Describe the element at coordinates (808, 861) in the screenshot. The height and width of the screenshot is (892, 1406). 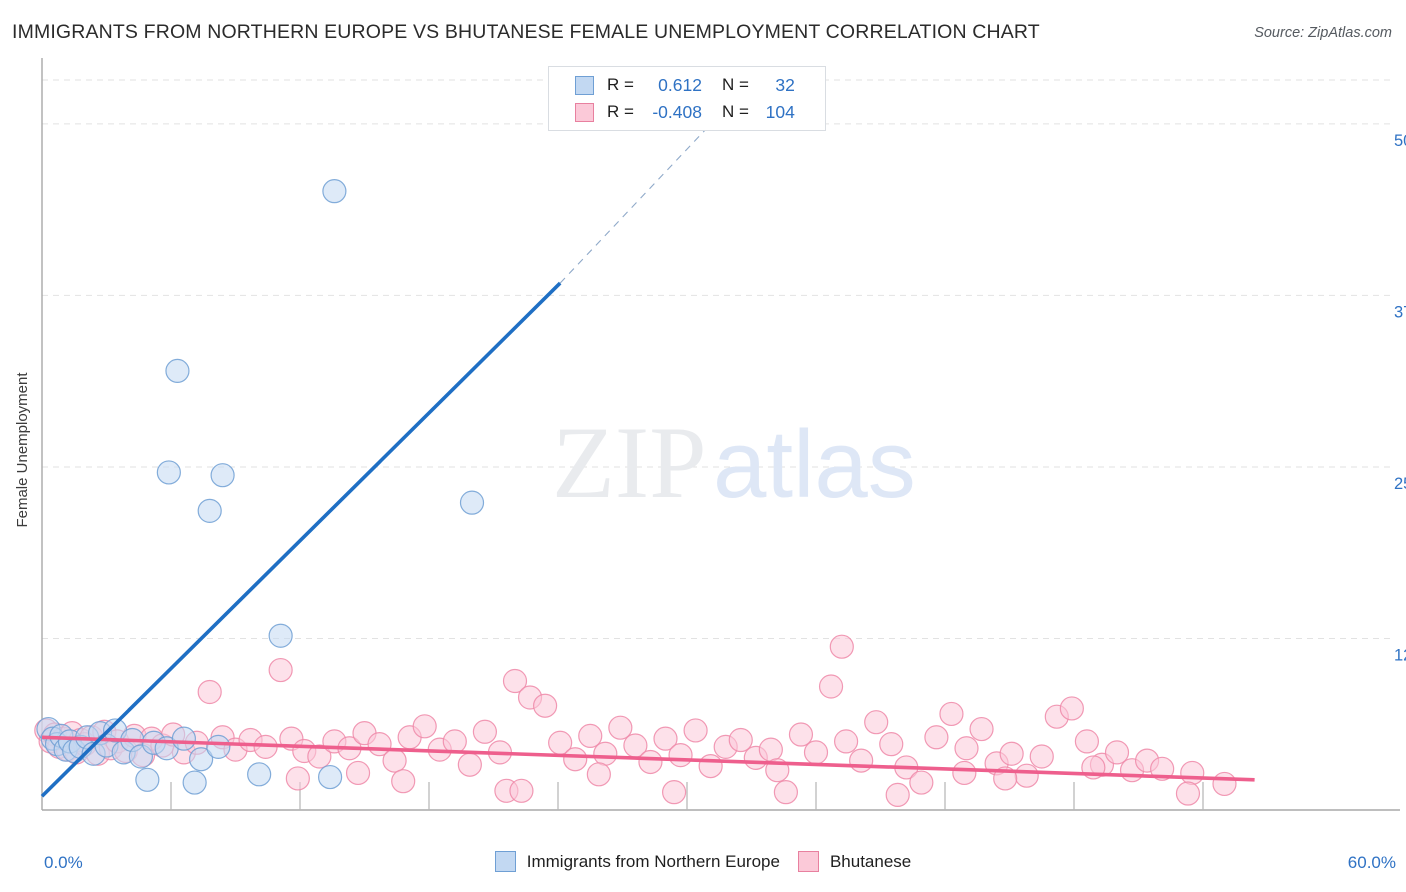
I see `legend-color-bhutanese` at that location.